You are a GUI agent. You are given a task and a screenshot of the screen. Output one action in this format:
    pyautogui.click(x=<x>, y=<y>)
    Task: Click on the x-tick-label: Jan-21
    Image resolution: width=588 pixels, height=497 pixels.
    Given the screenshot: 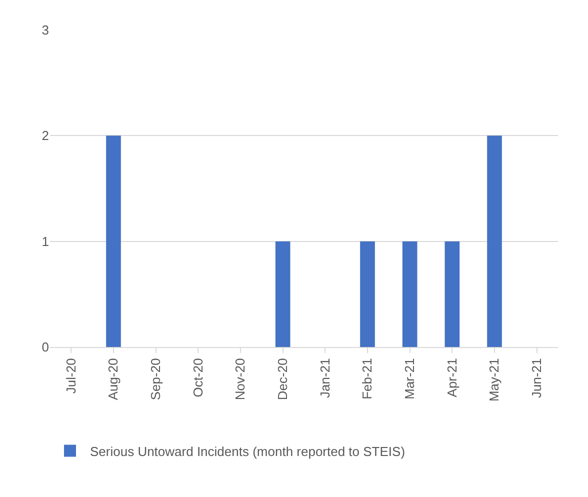 What is the action you would take?
    pyautogui.click(x=324, y=378)
    